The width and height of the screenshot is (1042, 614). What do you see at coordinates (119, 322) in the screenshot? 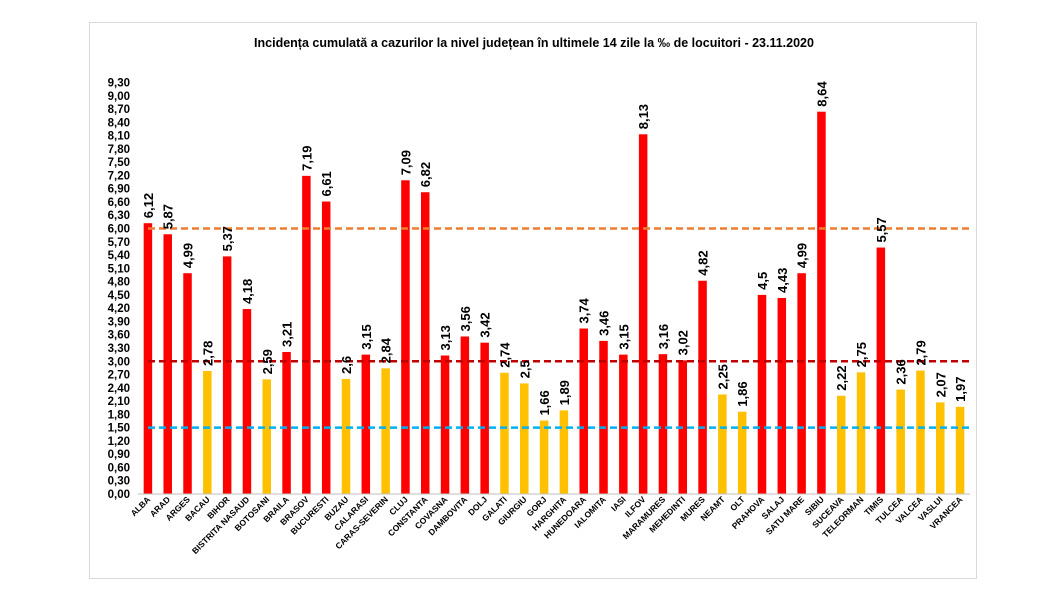
I see `y-tick-label: 3,90` at bounding box center [119, 322].